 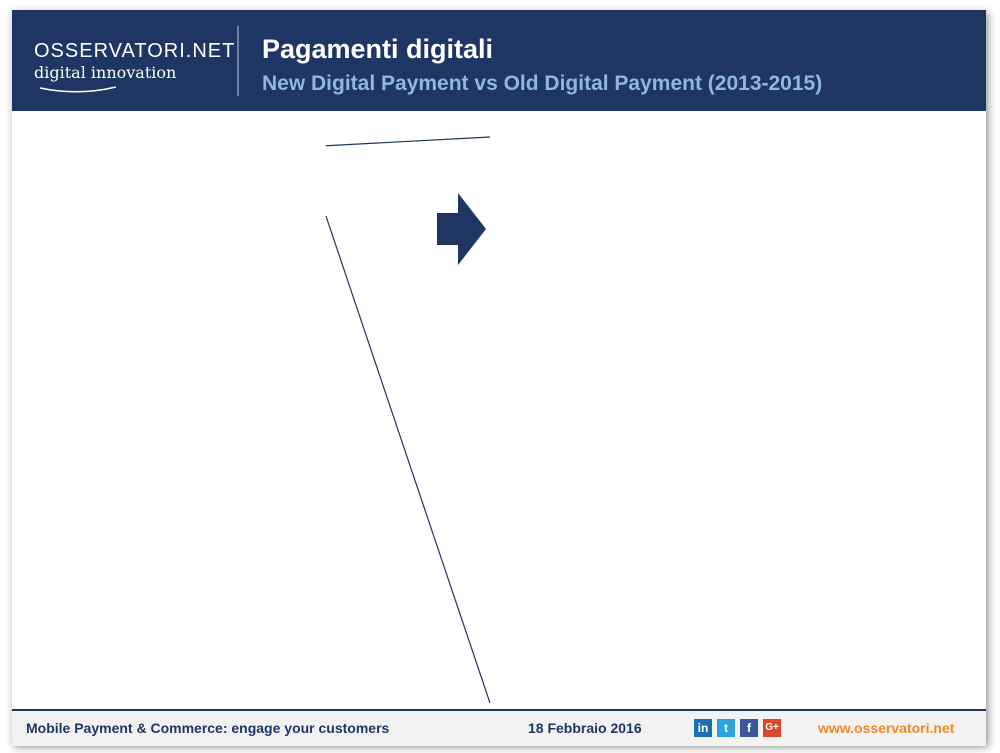 I want to click on right-arrow-icon, so click(x=461, y=229).